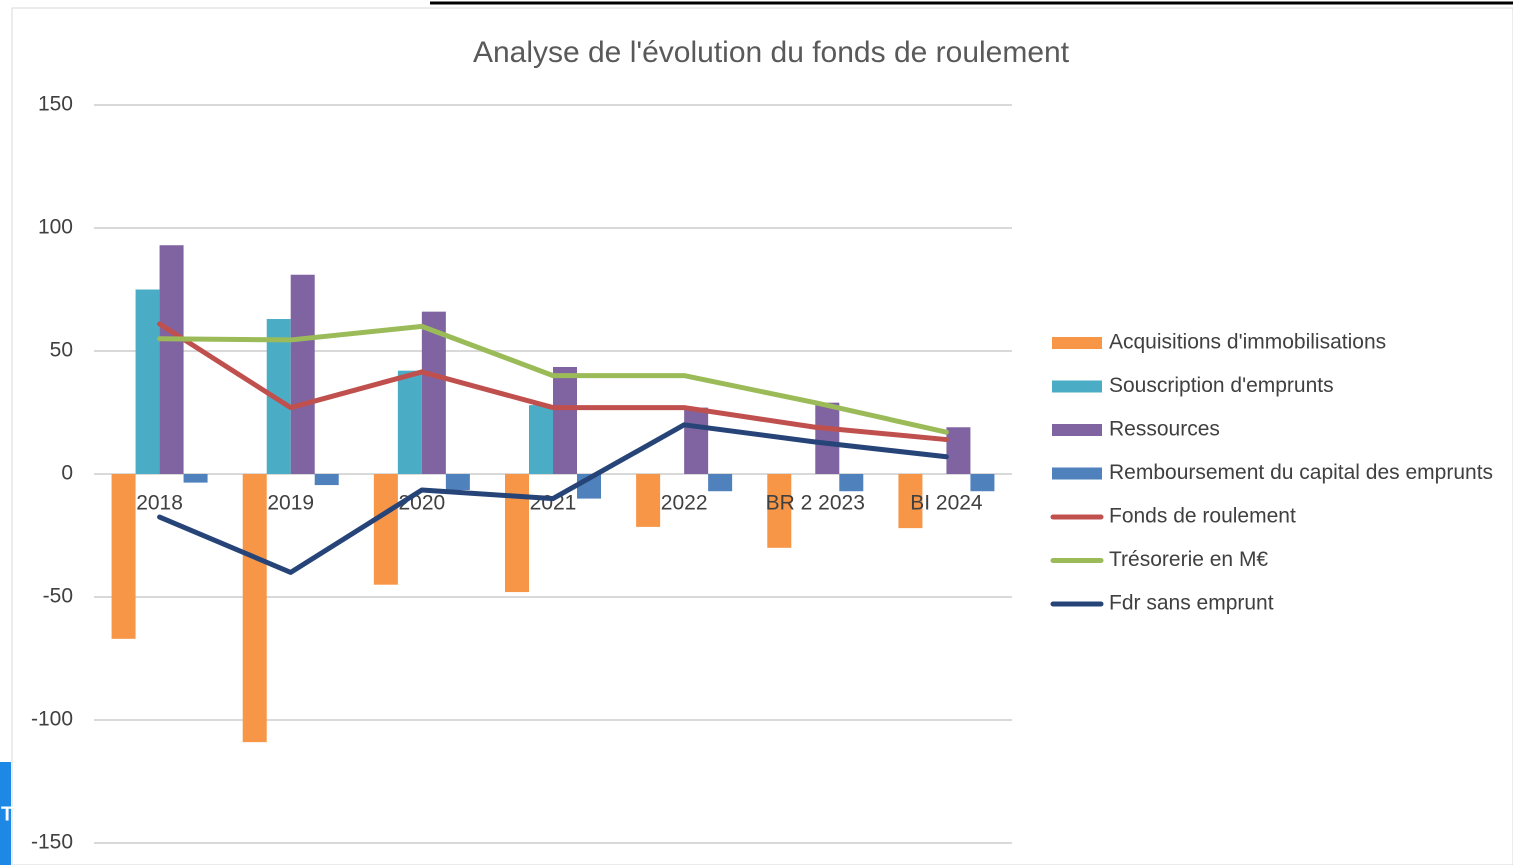  What do you see at coordinates (1191, 603) in the screenshot?
I see `legend-label: Fdr sans emprunt` at bounding box center [1191, 603].